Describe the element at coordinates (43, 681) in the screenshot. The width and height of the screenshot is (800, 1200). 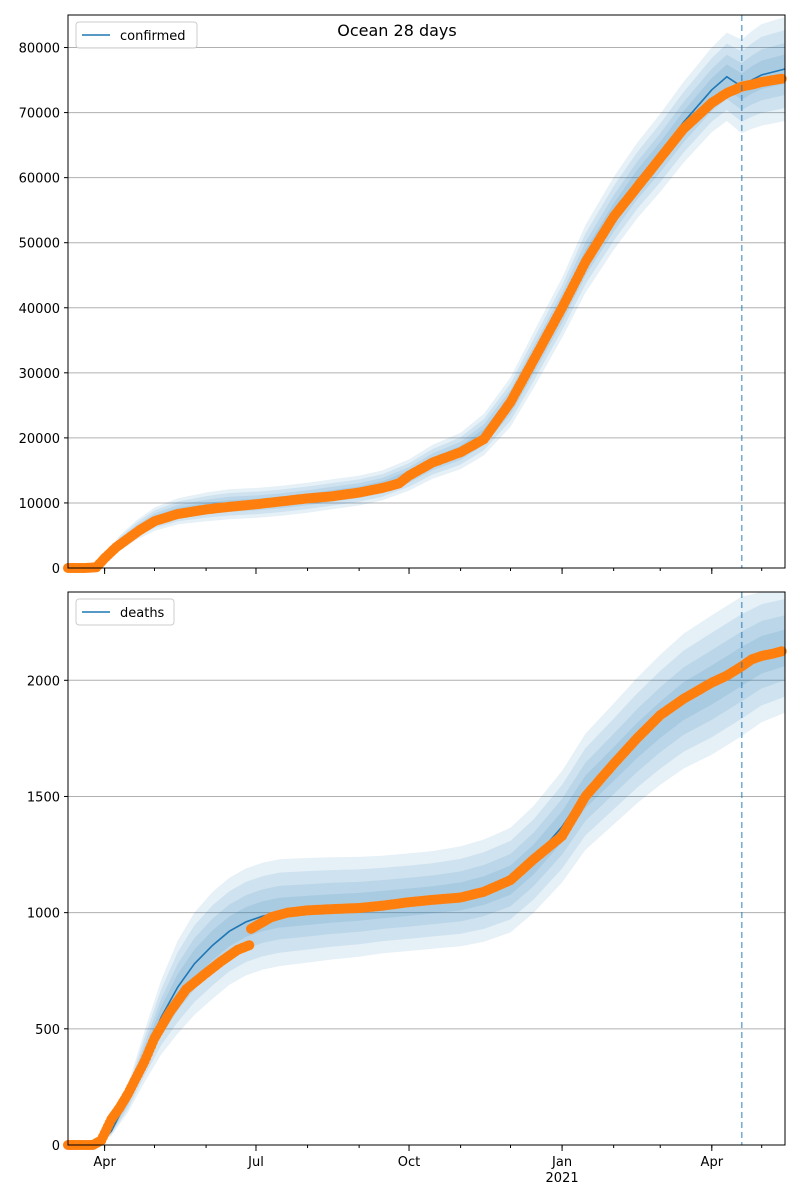
I see `y-tick-label: 2000` at that location.